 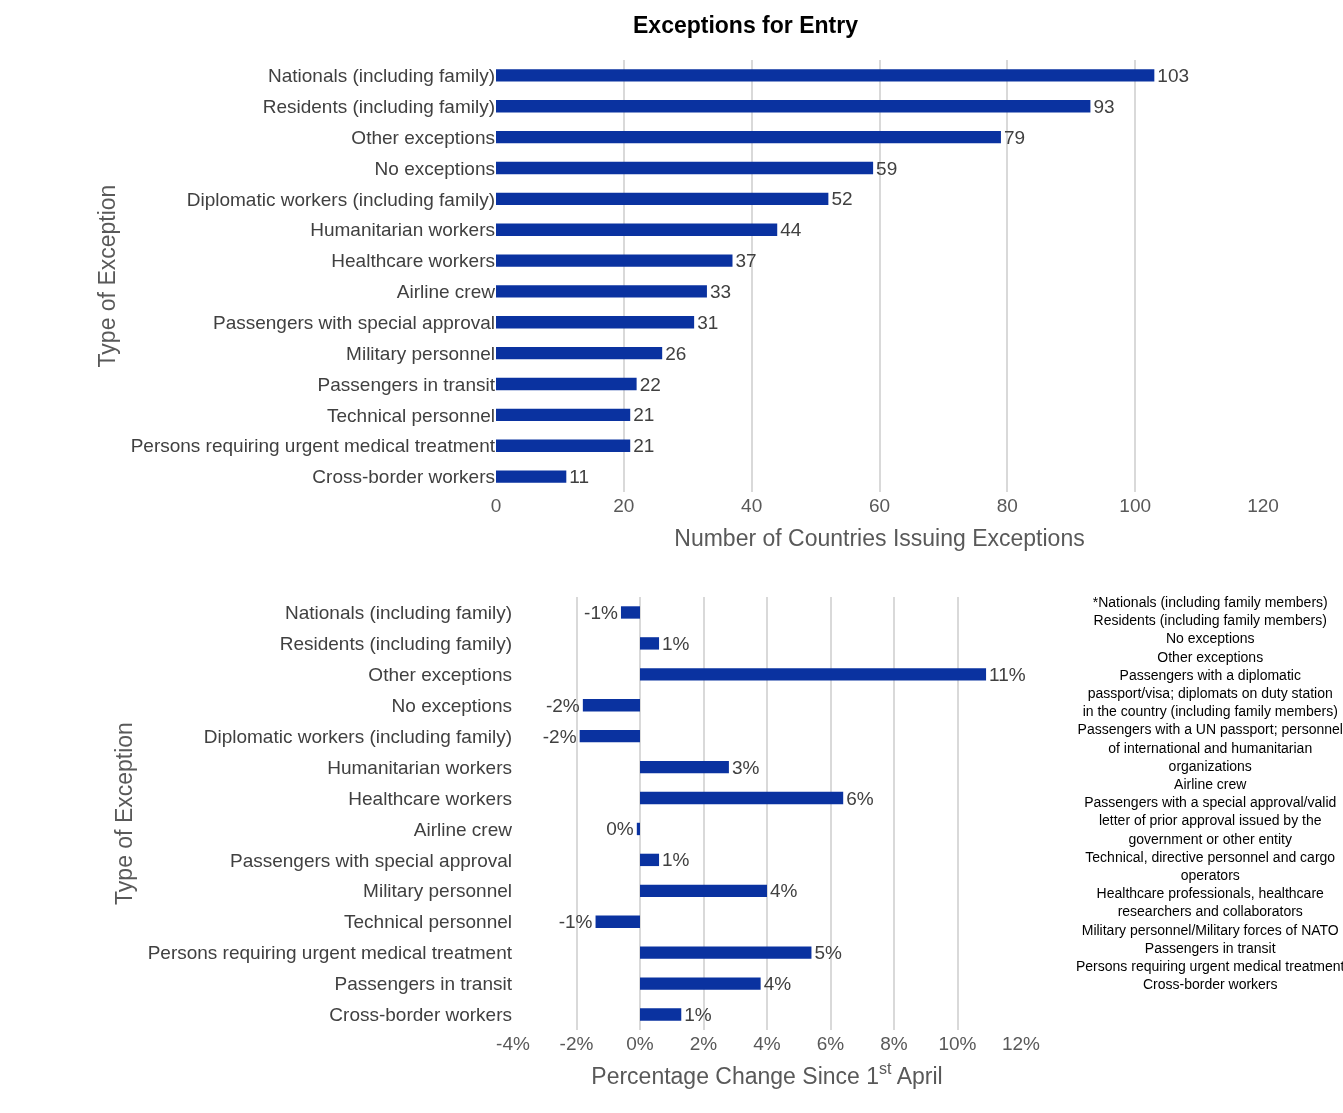 I want to click on text: No exceptions, so click(x=1210, y=638).